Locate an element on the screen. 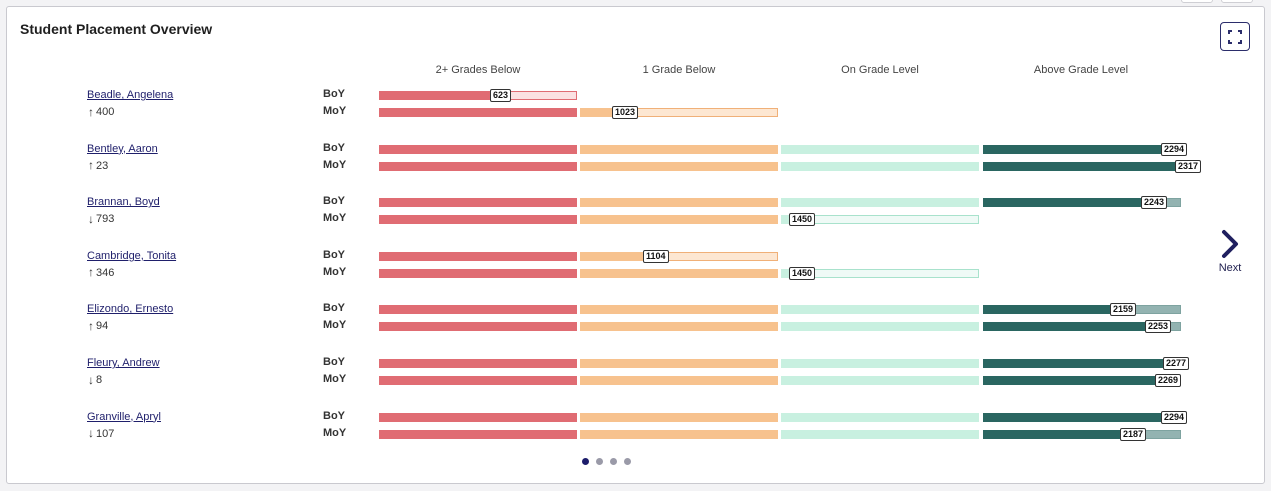 Image resolution: width=1271 pixels, height=491 pixels. expand-button is located at coordinates (1235, 36).